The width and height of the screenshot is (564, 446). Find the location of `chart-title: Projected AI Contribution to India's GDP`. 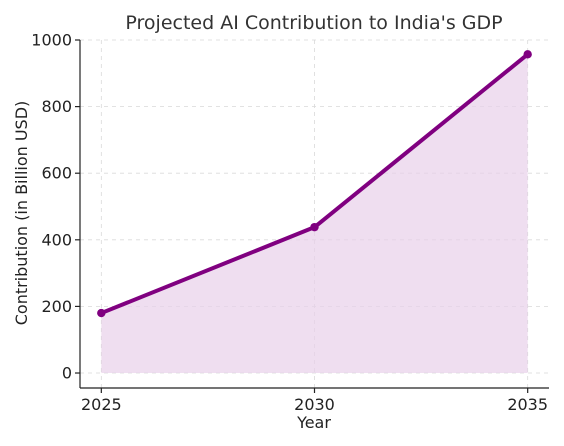

chart-title: Projected AI Contribution to India's GDP is located at coordinates (313, 23).